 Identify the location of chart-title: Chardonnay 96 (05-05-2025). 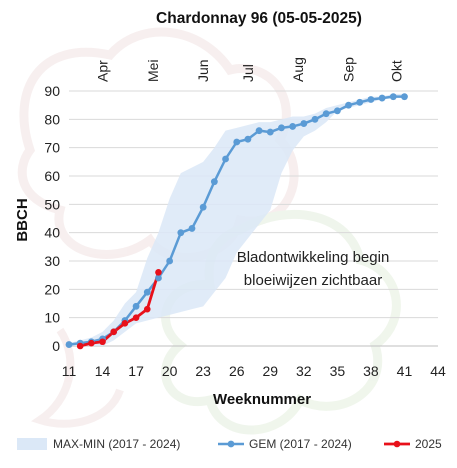
(259, 18).